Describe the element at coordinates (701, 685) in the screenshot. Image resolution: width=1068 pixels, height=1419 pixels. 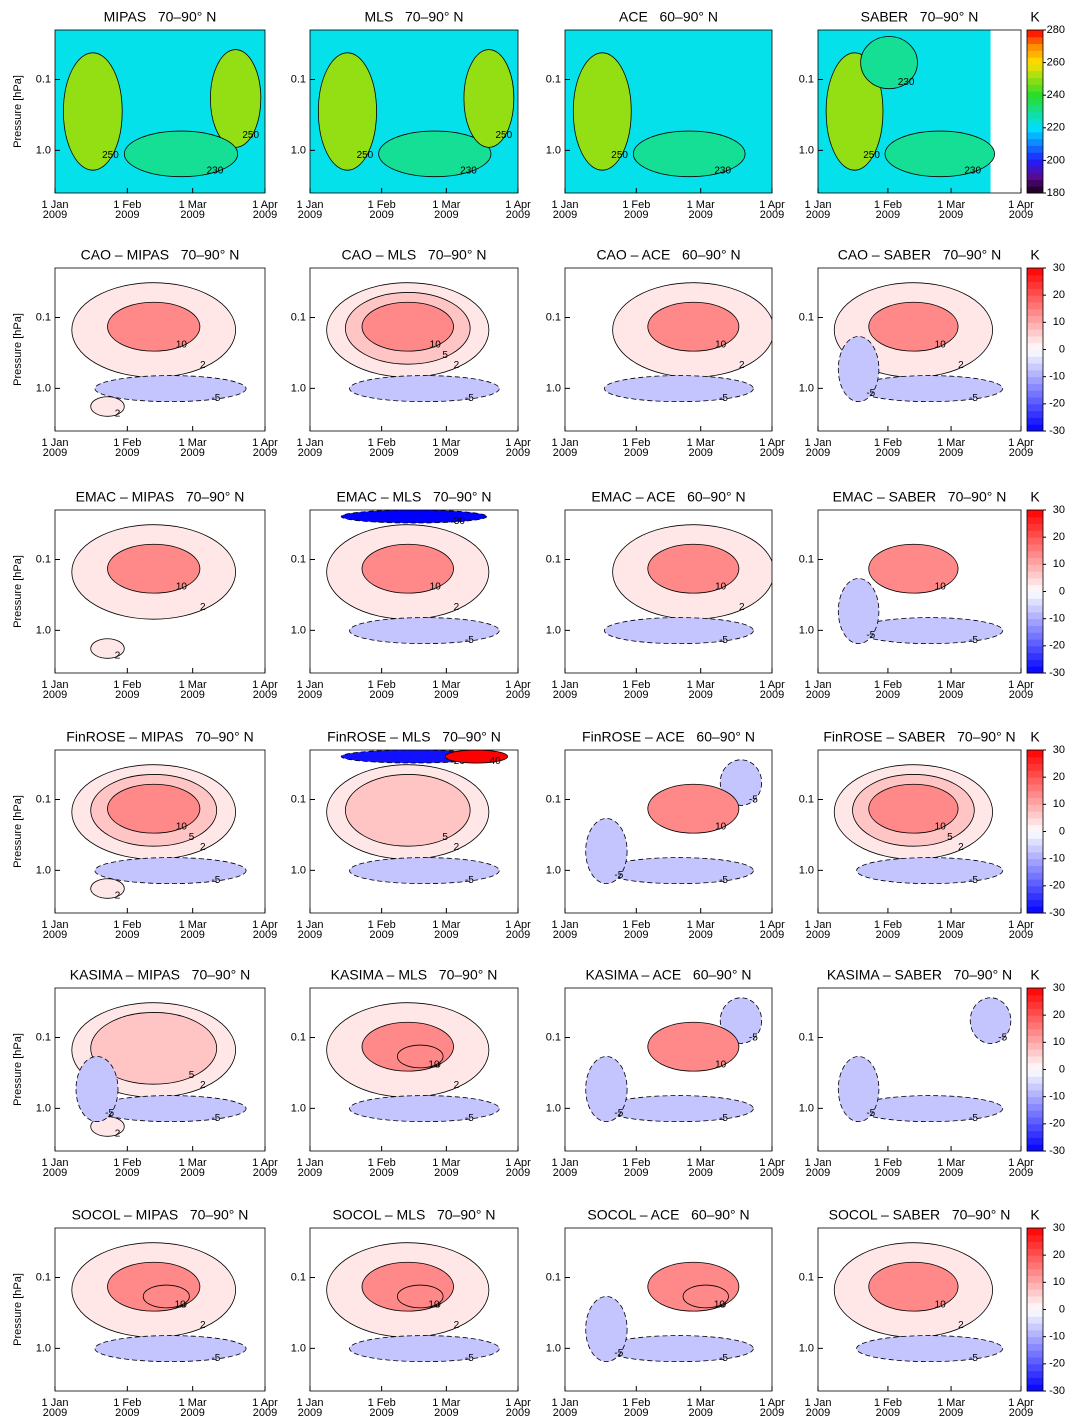
I see `x-tick-label: 1 Mar` at that location.